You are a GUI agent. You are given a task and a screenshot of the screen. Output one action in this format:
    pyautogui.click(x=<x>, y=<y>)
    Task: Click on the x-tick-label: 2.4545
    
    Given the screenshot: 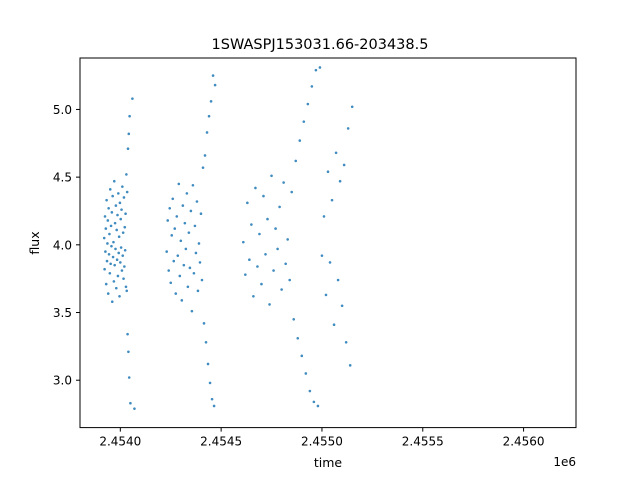 What is the action you would take?
    pyautogui.click(x=221, y=442)
    